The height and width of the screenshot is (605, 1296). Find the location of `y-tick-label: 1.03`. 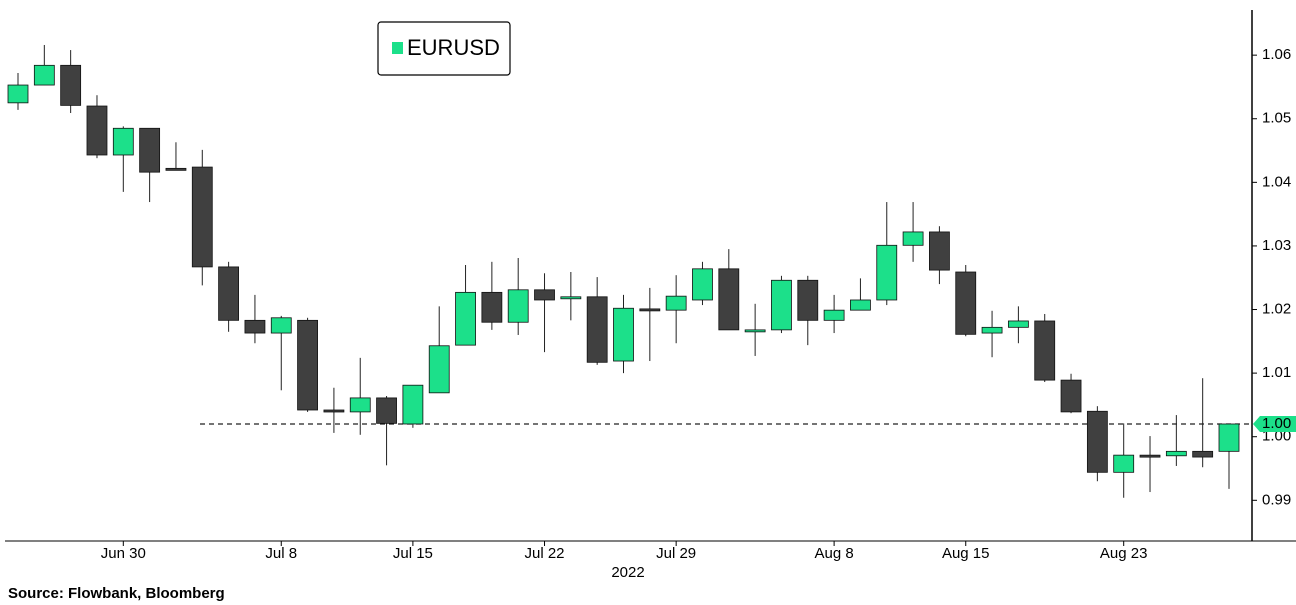

y-tick-label: 1.03 is located at coordinates (1276, 245).